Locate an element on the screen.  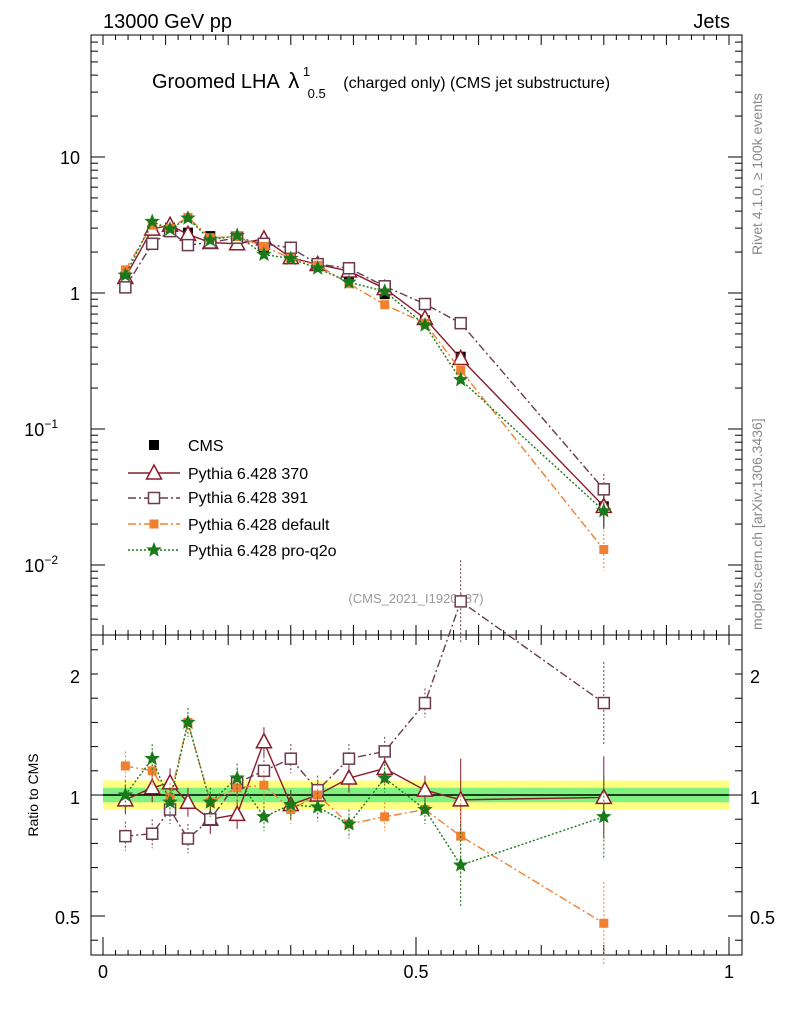
ratio-series-pq2o is located at coordinates (364, 807).